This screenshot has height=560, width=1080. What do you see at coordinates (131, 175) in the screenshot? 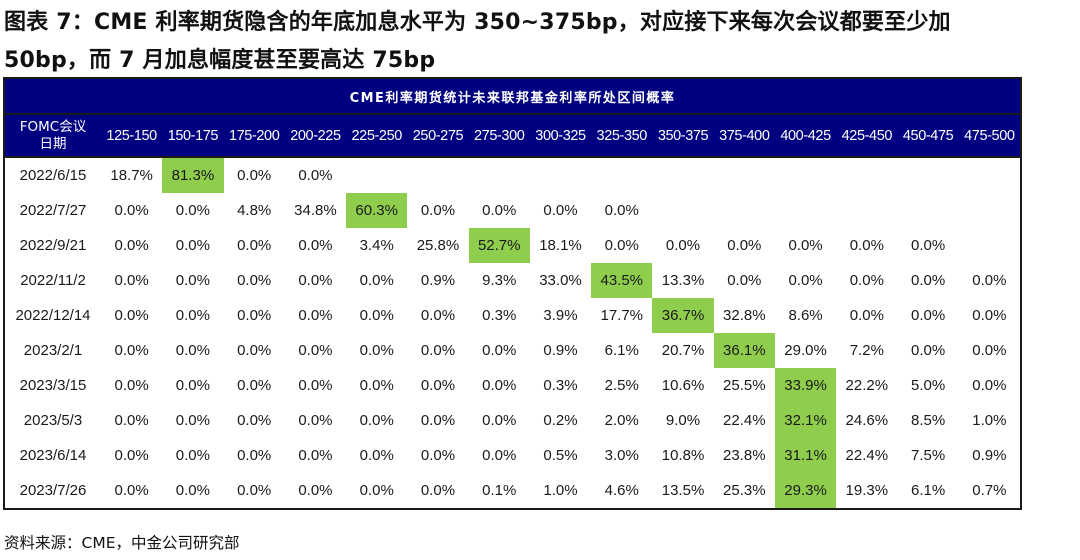
I see `probability-cell: 18.7%` at bounding box center [131, 175].